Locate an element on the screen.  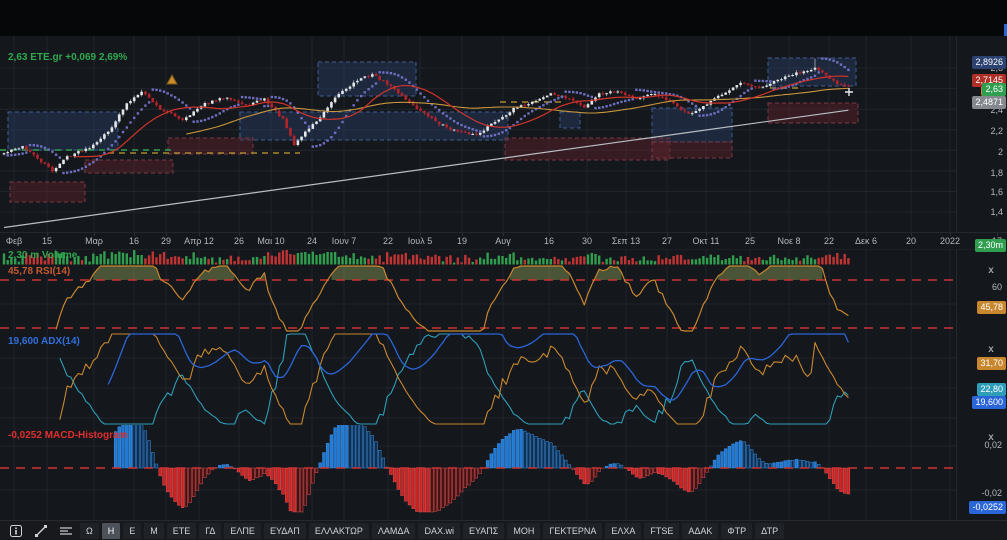
ticker-button-ευδαπ: ΕΥΔΑΠ is located at coordinates (284, 530).